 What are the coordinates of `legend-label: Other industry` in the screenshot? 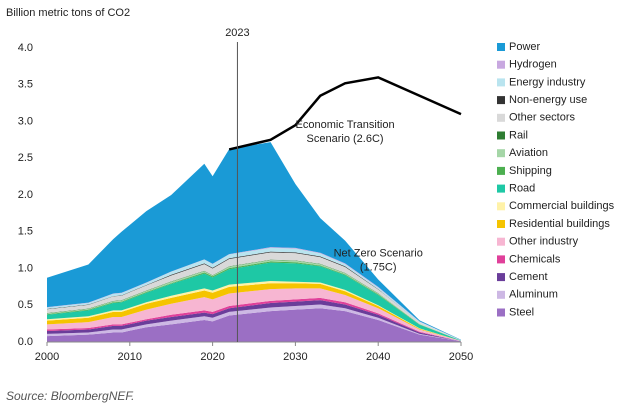 It's located at (544, 242).